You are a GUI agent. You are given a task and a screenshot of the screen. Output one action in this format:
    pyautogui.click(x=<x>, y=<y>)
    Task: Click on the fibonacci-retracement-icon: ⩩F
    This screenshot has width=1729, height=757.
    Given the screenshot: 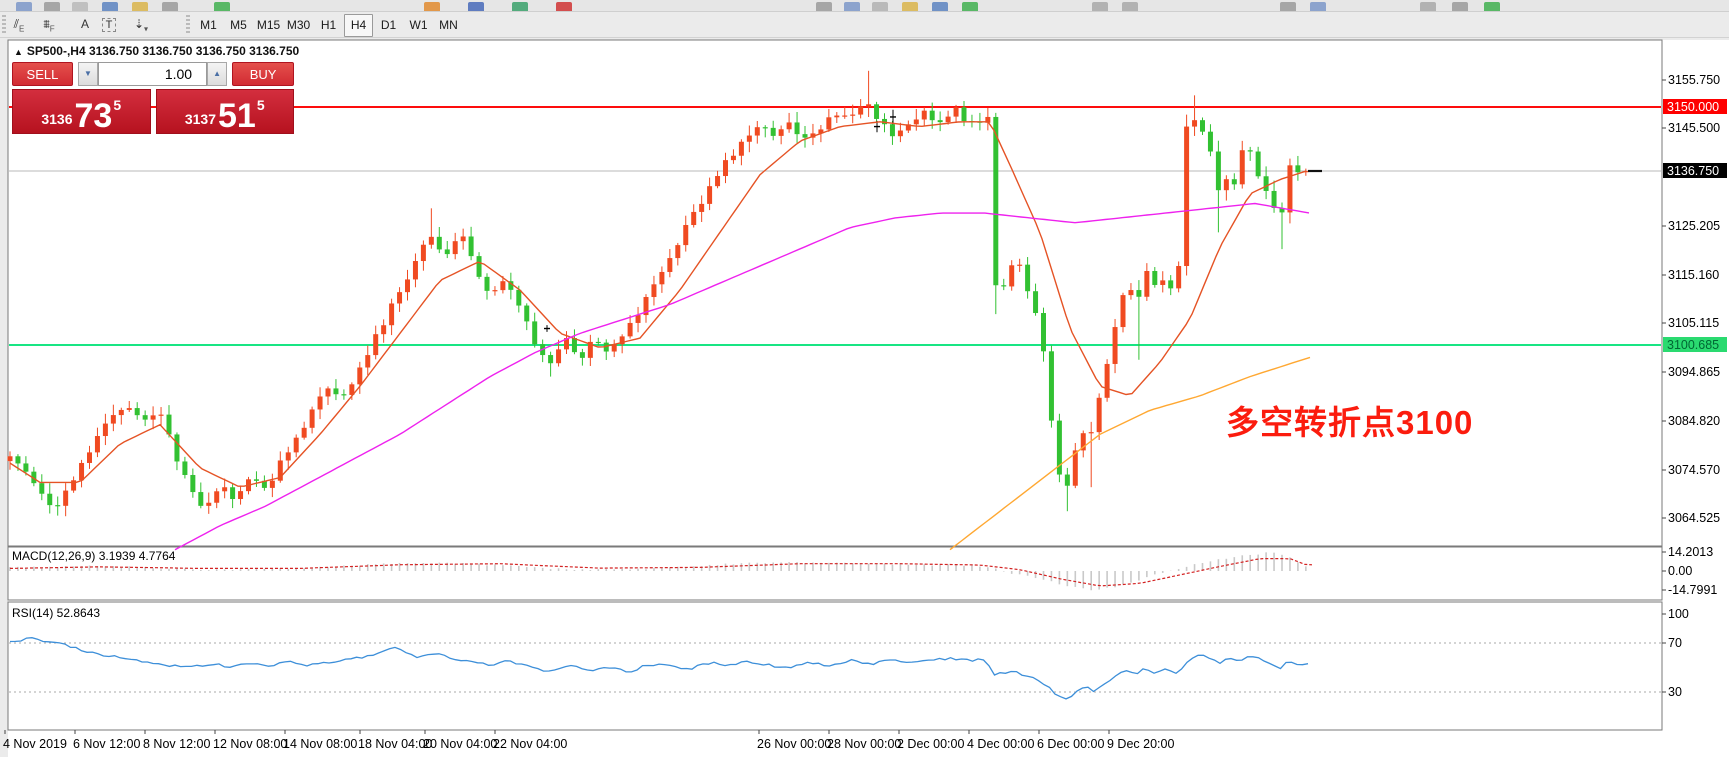 What is the action you would take?
    pyautogui.click(x=49, y=25)
    